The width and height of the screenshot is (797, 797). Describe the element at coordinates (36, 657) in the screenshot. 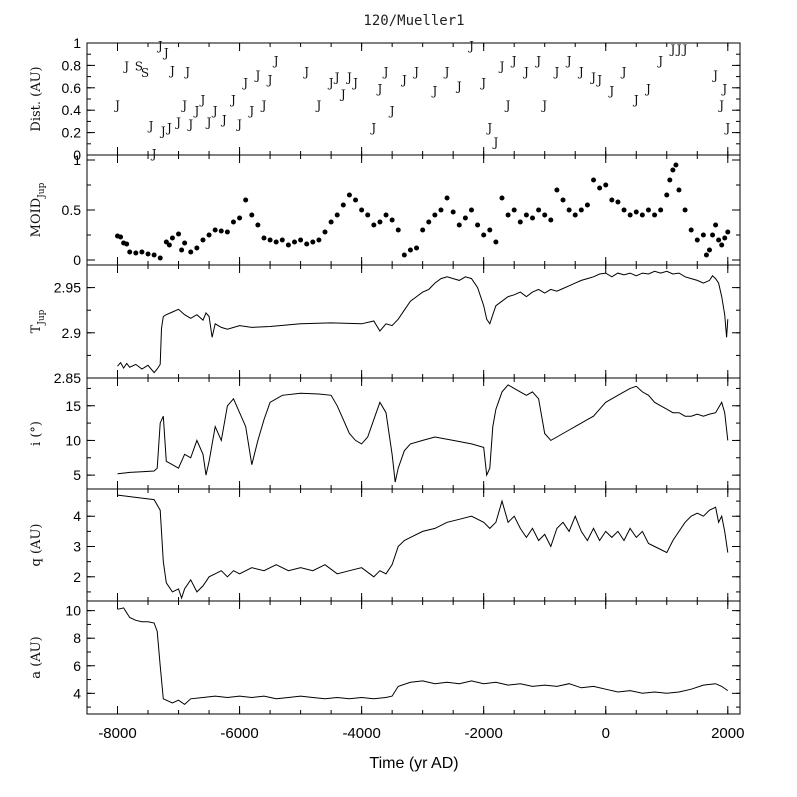

I see `y-axis-label: a (AU)` at that location.